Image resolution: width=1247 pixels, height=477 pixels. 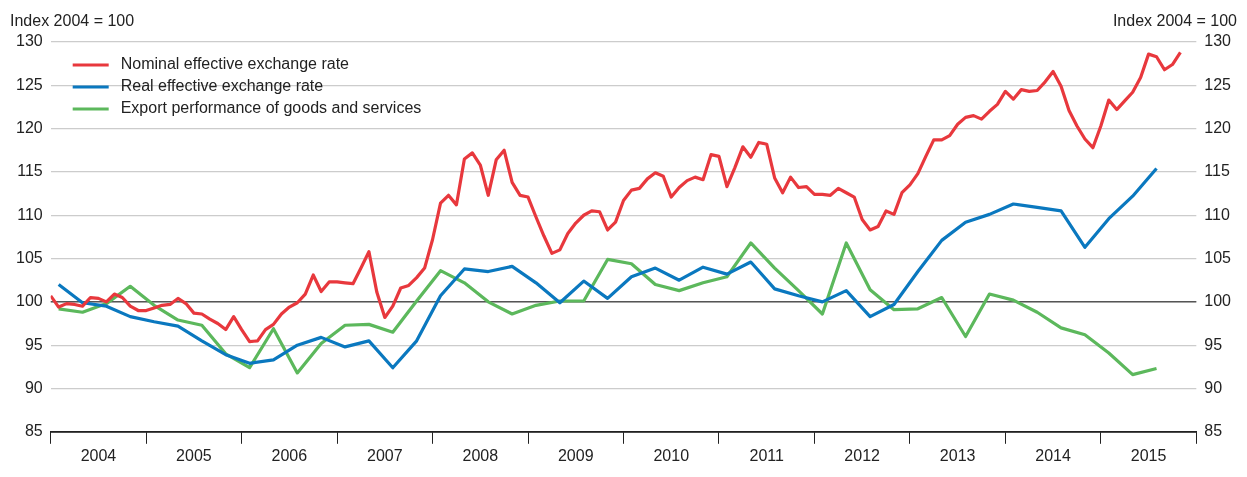 What do you see at coordinates (1213, 344) in the screenshot?
I see `y2-tick-label: 95` at bounding box center [1213, 344].